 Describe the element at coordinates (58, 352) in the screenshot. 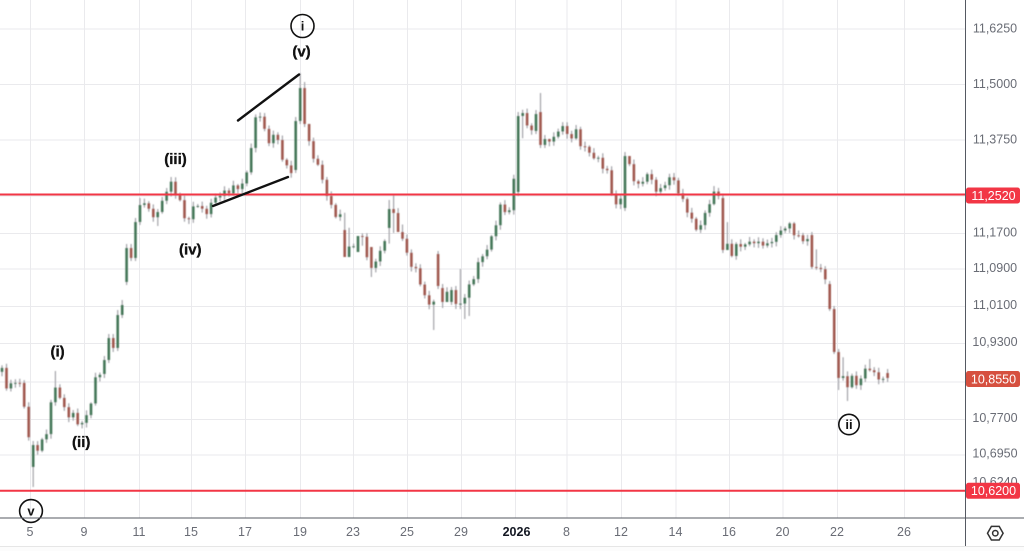

I see `svg-text: (i)` at that location.